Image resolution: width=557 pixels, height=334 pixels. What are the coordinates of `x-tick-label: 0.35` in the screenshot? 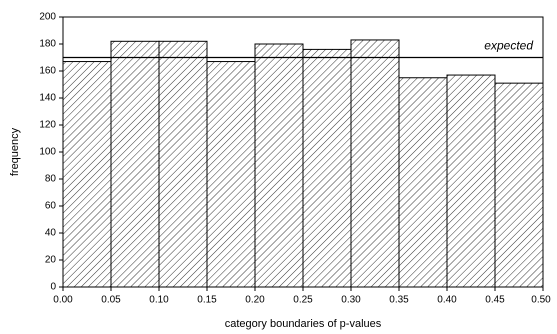 It's located at (399, 300).